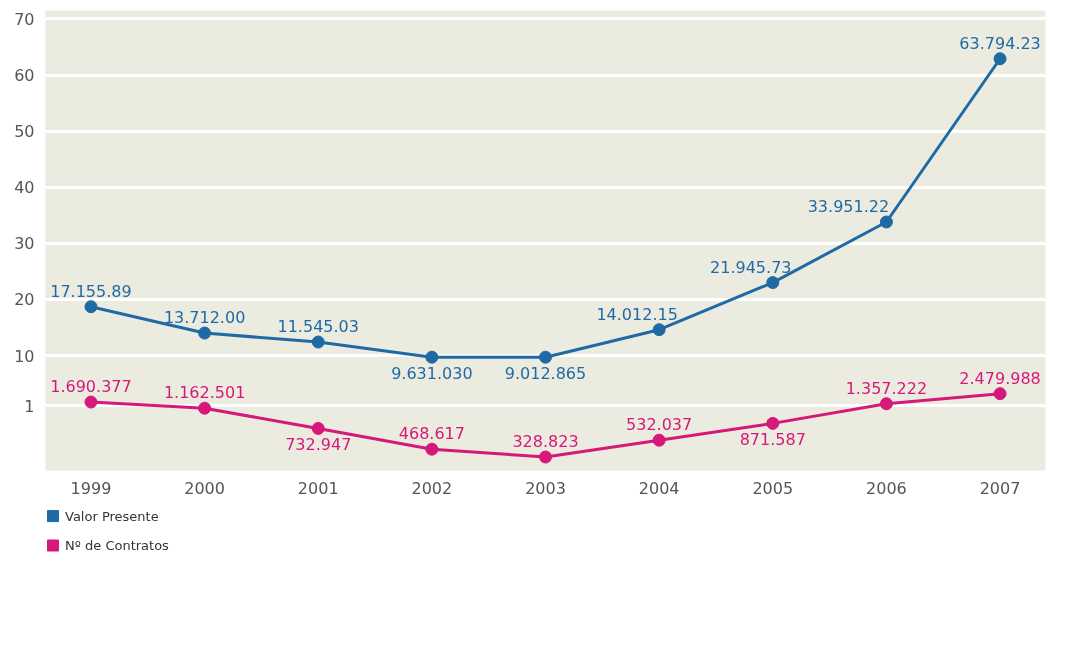  What do you see at coordinates (204, 393) in the screenshot?
I see `annotation: 1.162.501` at bounding box center [204, 393].